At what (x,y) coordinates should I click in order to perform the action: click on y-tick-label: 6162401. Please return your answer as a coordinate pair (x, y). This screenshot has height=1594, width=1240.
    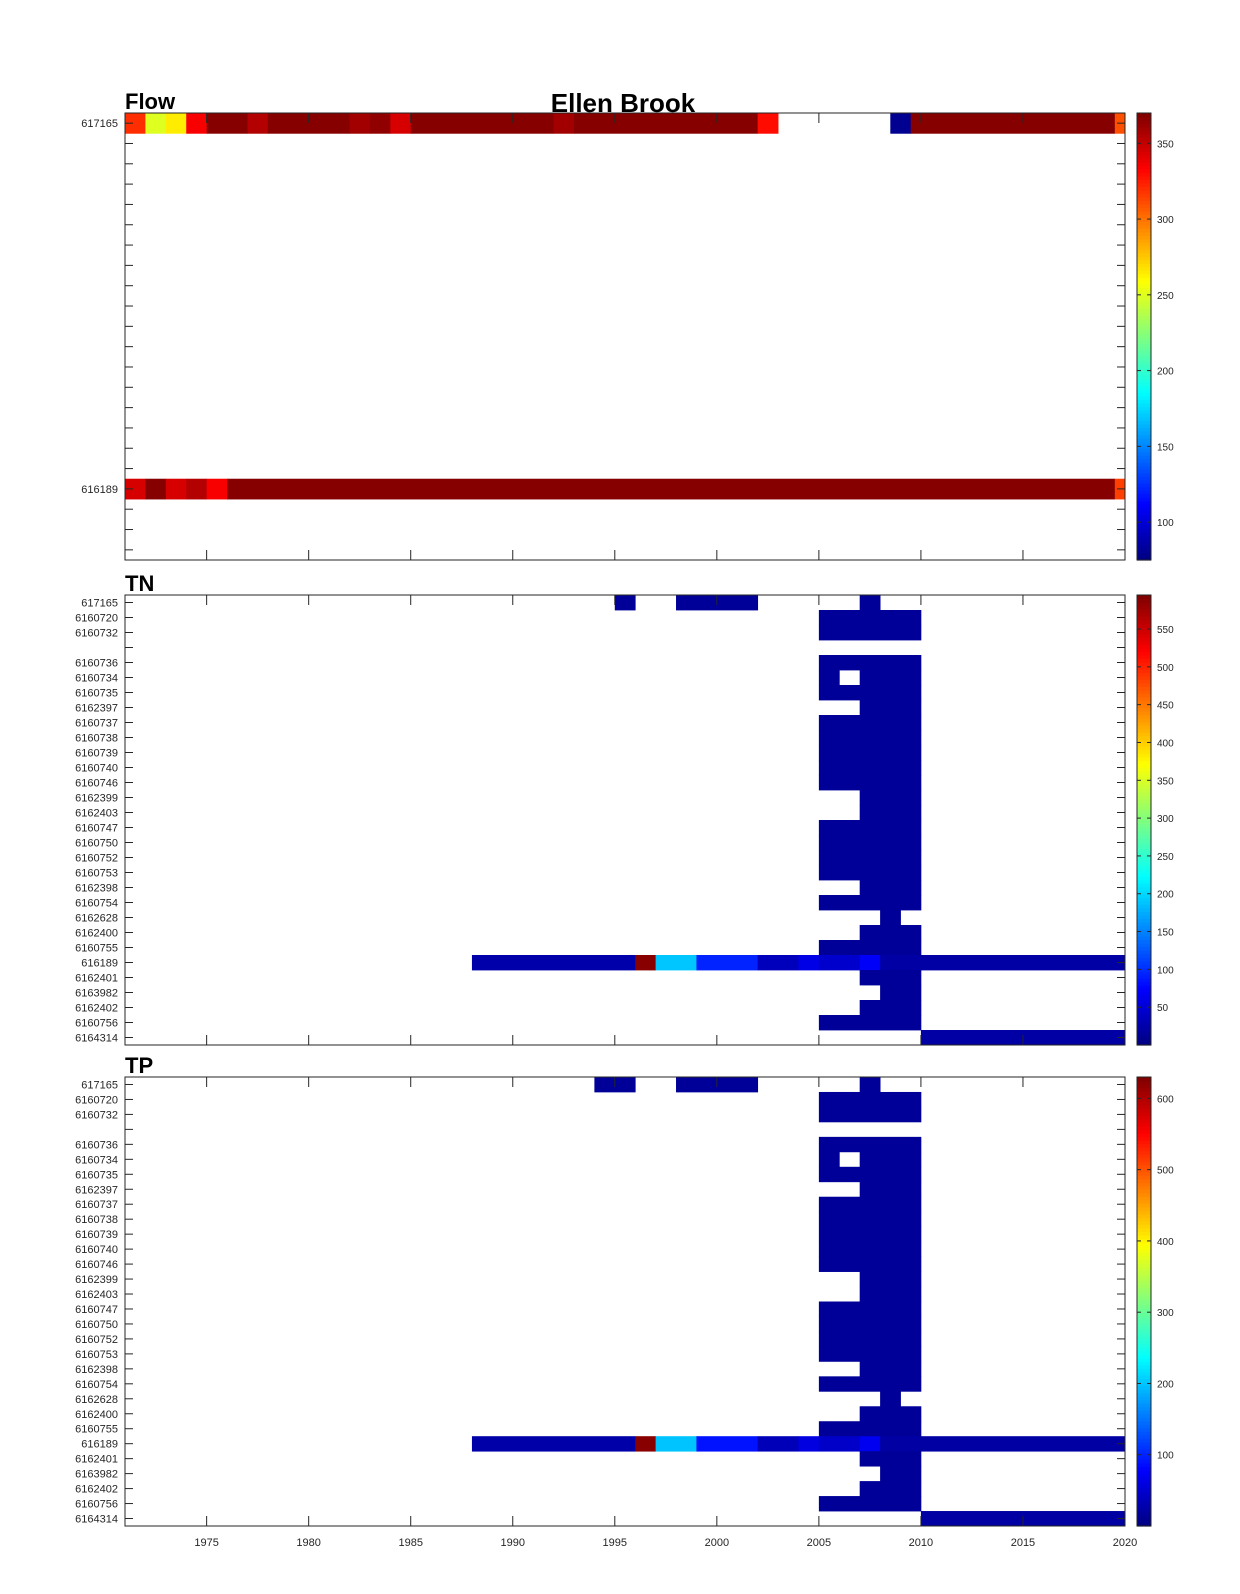
    Looking at the image, I should click on (96, 1460).